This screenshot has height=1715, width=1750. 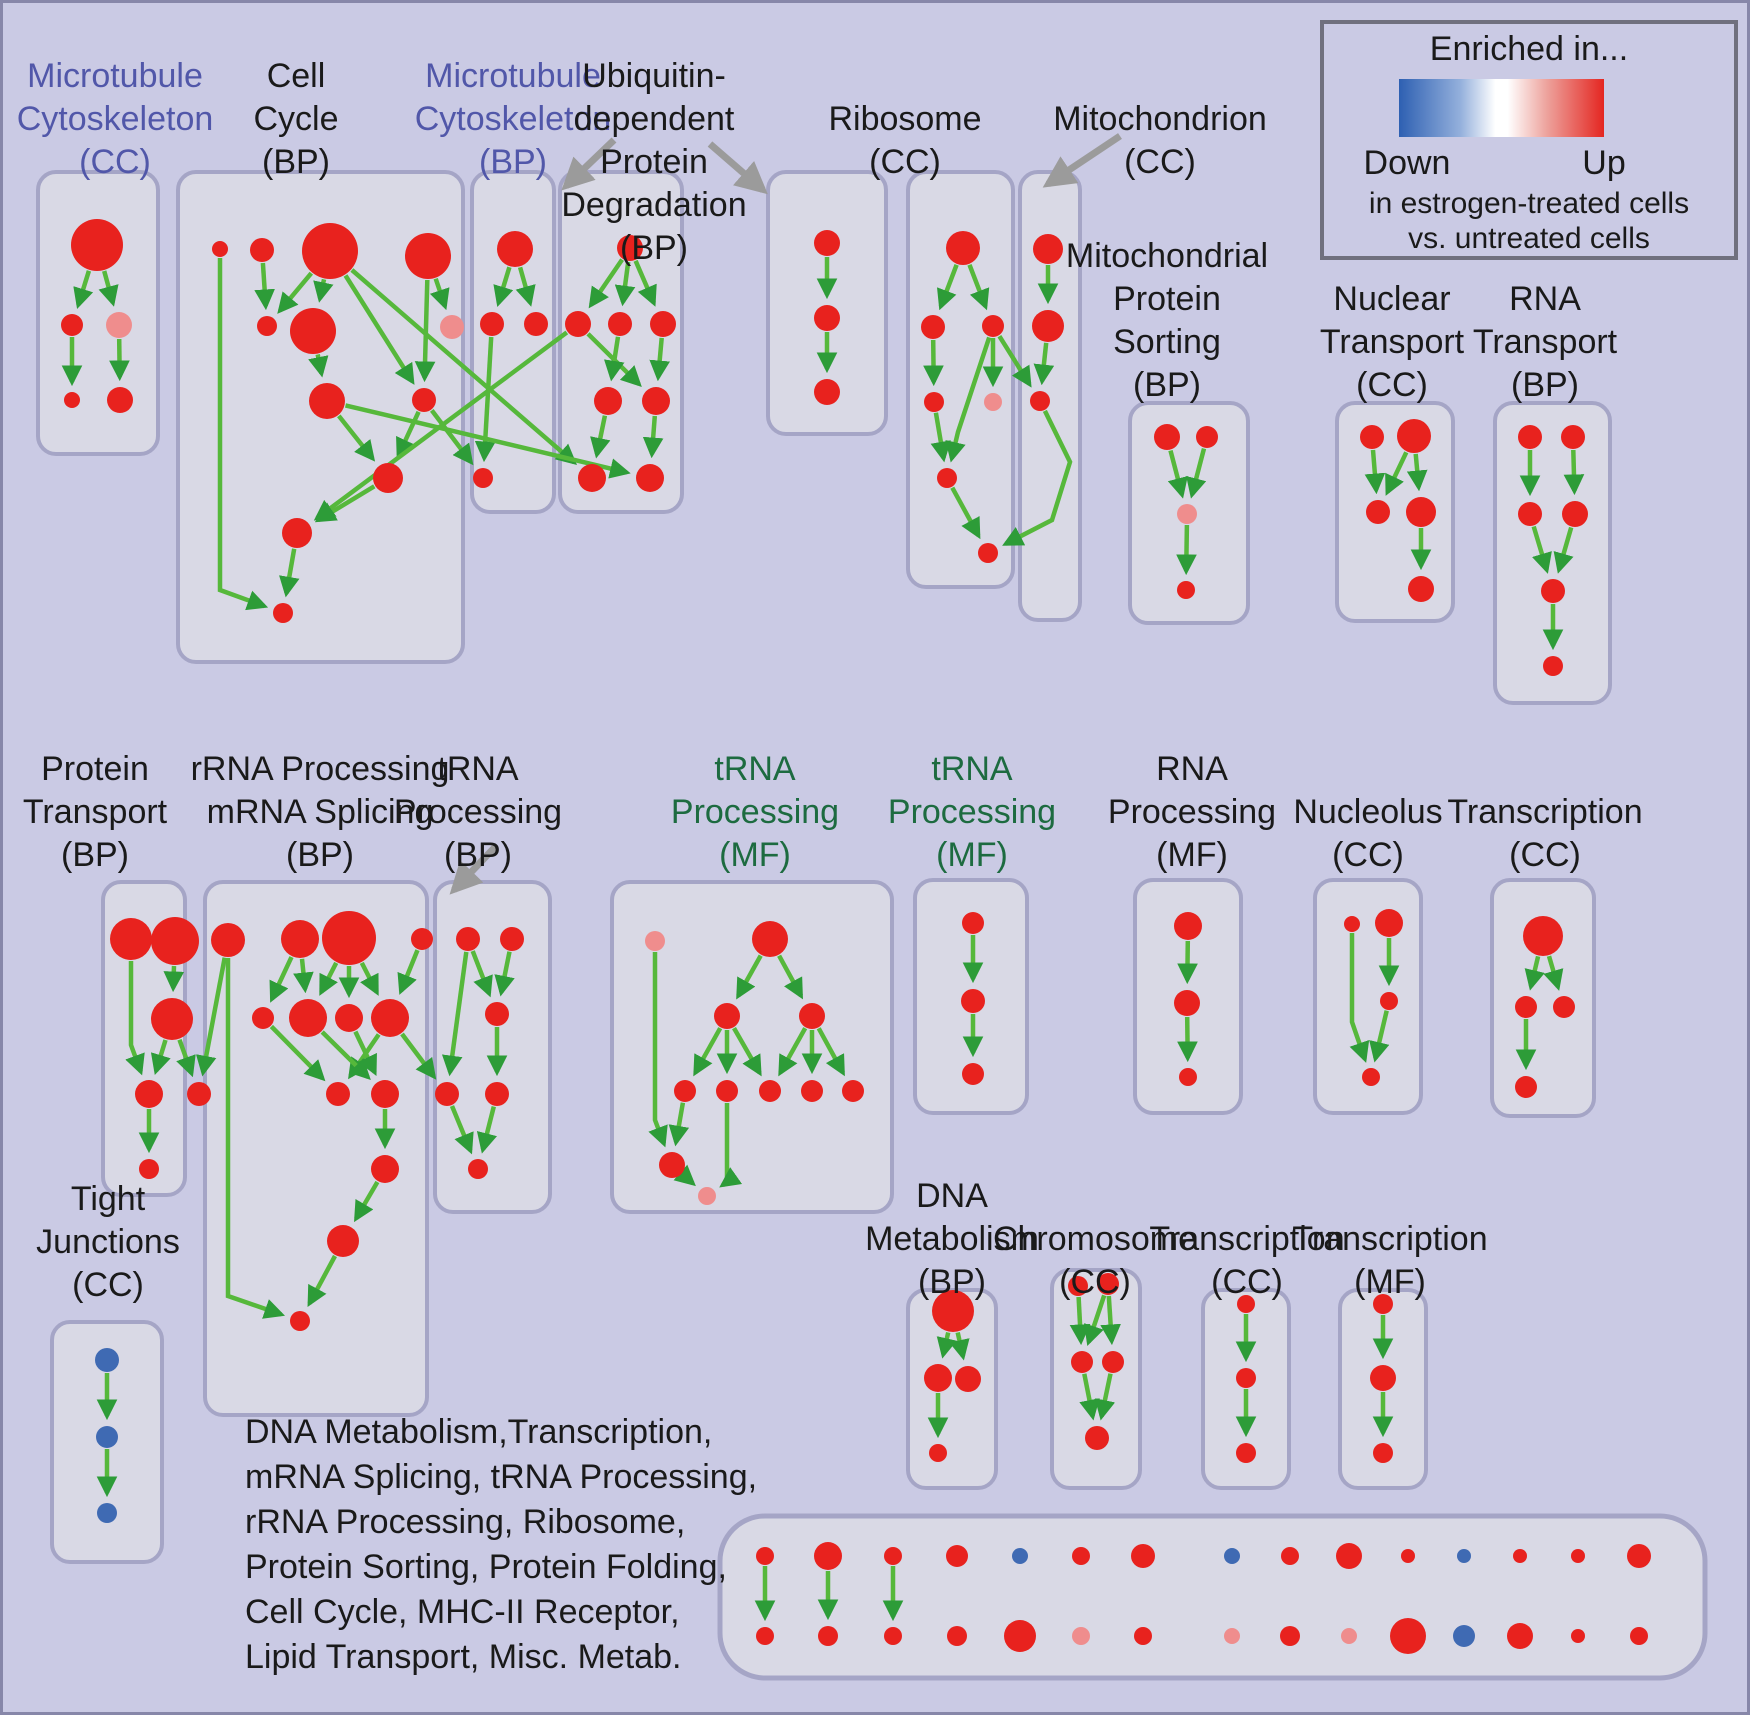 What do you see at coordinates (513, 342) in the screenshot?
I see `mt-bp-box` at bounding box center [513, 342].